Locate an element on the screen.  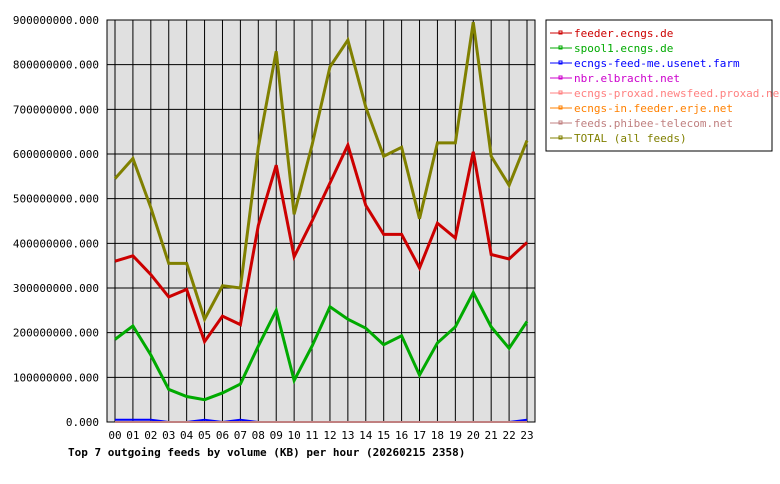
legend-label: TOTAL (all feeds) is located at coordinates (630, 138).